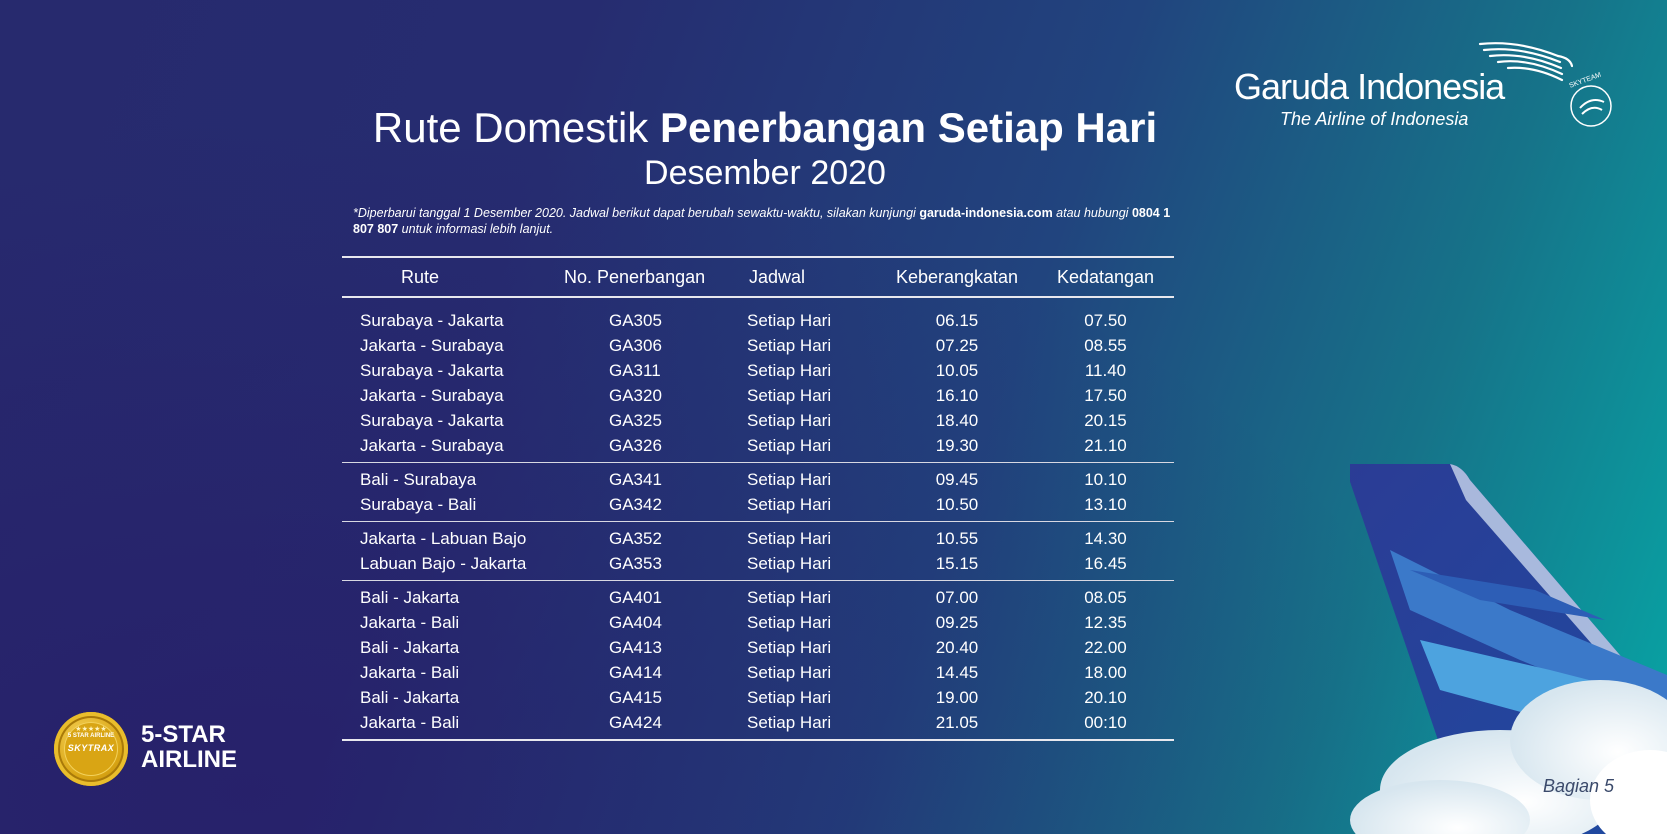 The image size is (1667, 834). Describe the element at coordinates (957, 697) in the screenshot. I see `cell-departure: 19.00` at that location.